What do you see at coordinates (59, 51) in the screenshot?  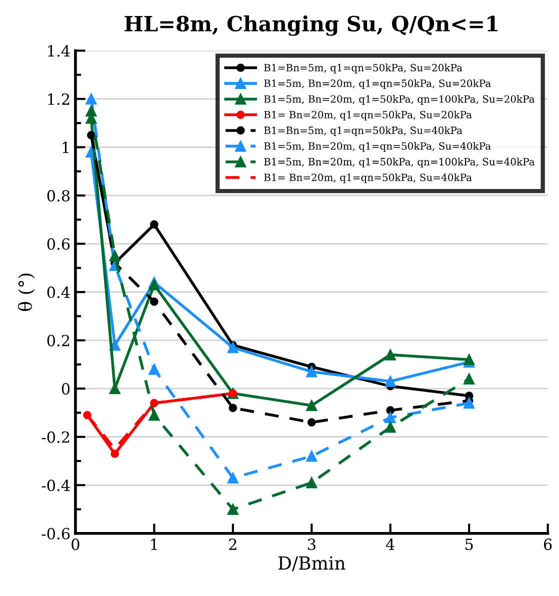 I see `y-tick-label: 1.4` at bounding box center [59, 51].